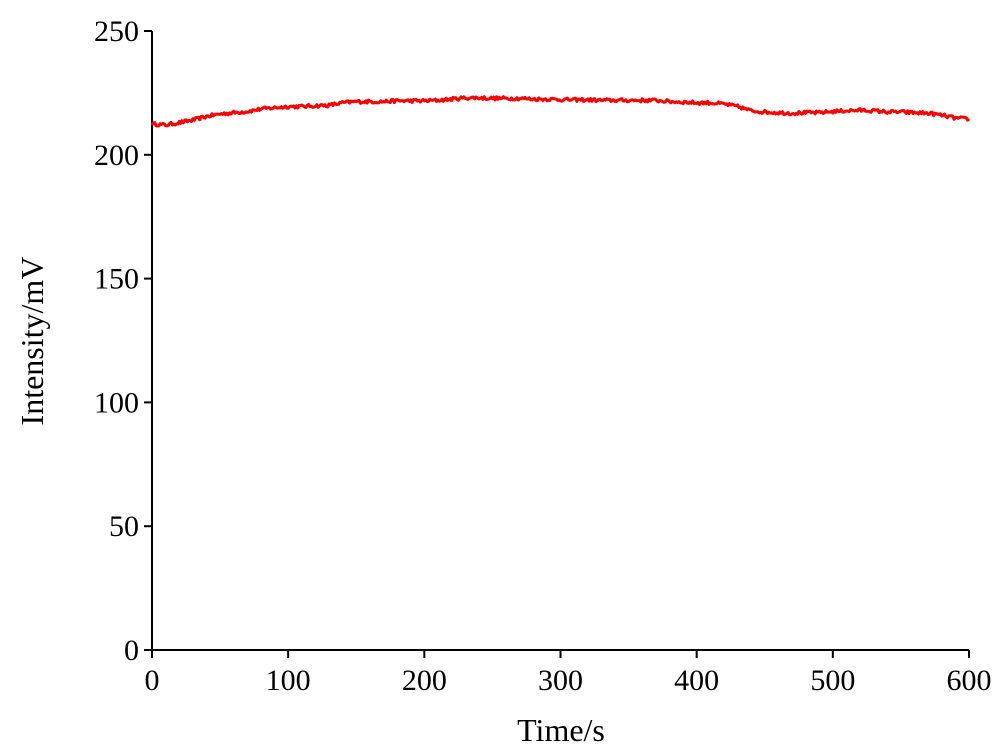  I want to click on x-tick-label: 400, so click(696, 680).